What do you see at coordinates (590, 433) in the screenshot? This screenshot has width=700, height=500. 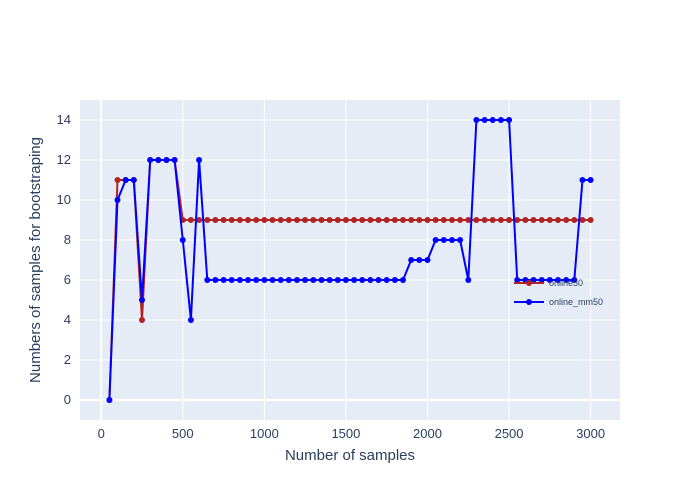 I see `x-tick-label: 3000` at bounding box center [590, 433].